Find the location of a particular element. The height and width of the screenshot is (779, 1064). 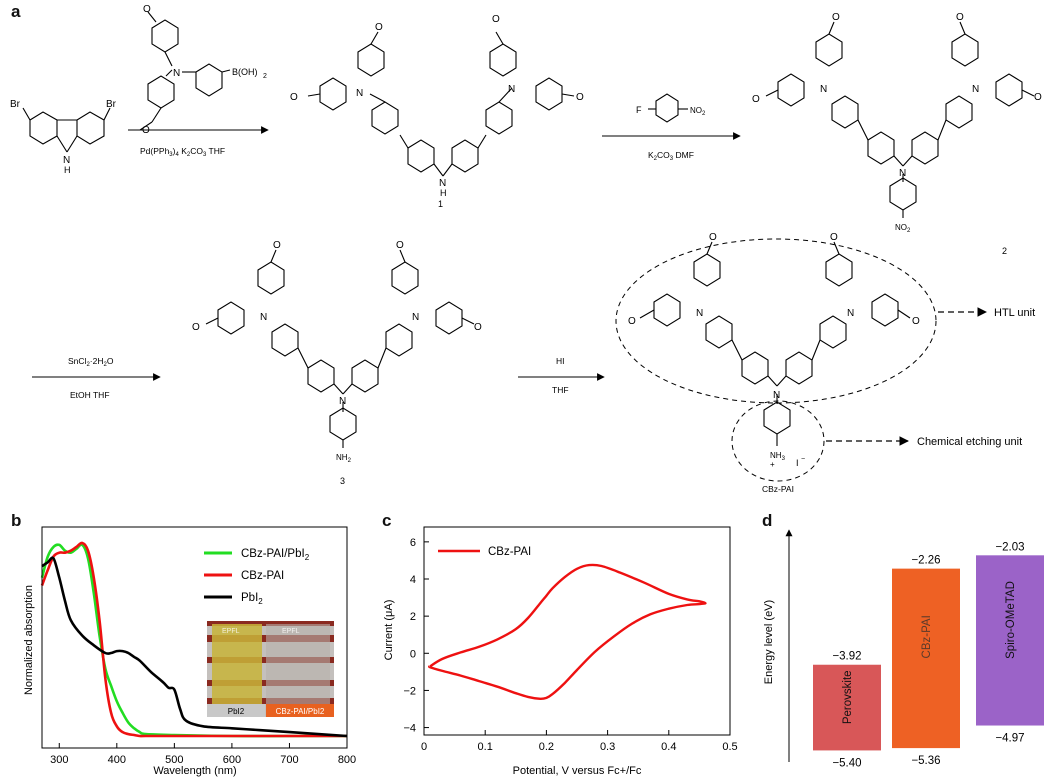

cbzpai-iodide-minus: − is located at coordinates (803, 459).